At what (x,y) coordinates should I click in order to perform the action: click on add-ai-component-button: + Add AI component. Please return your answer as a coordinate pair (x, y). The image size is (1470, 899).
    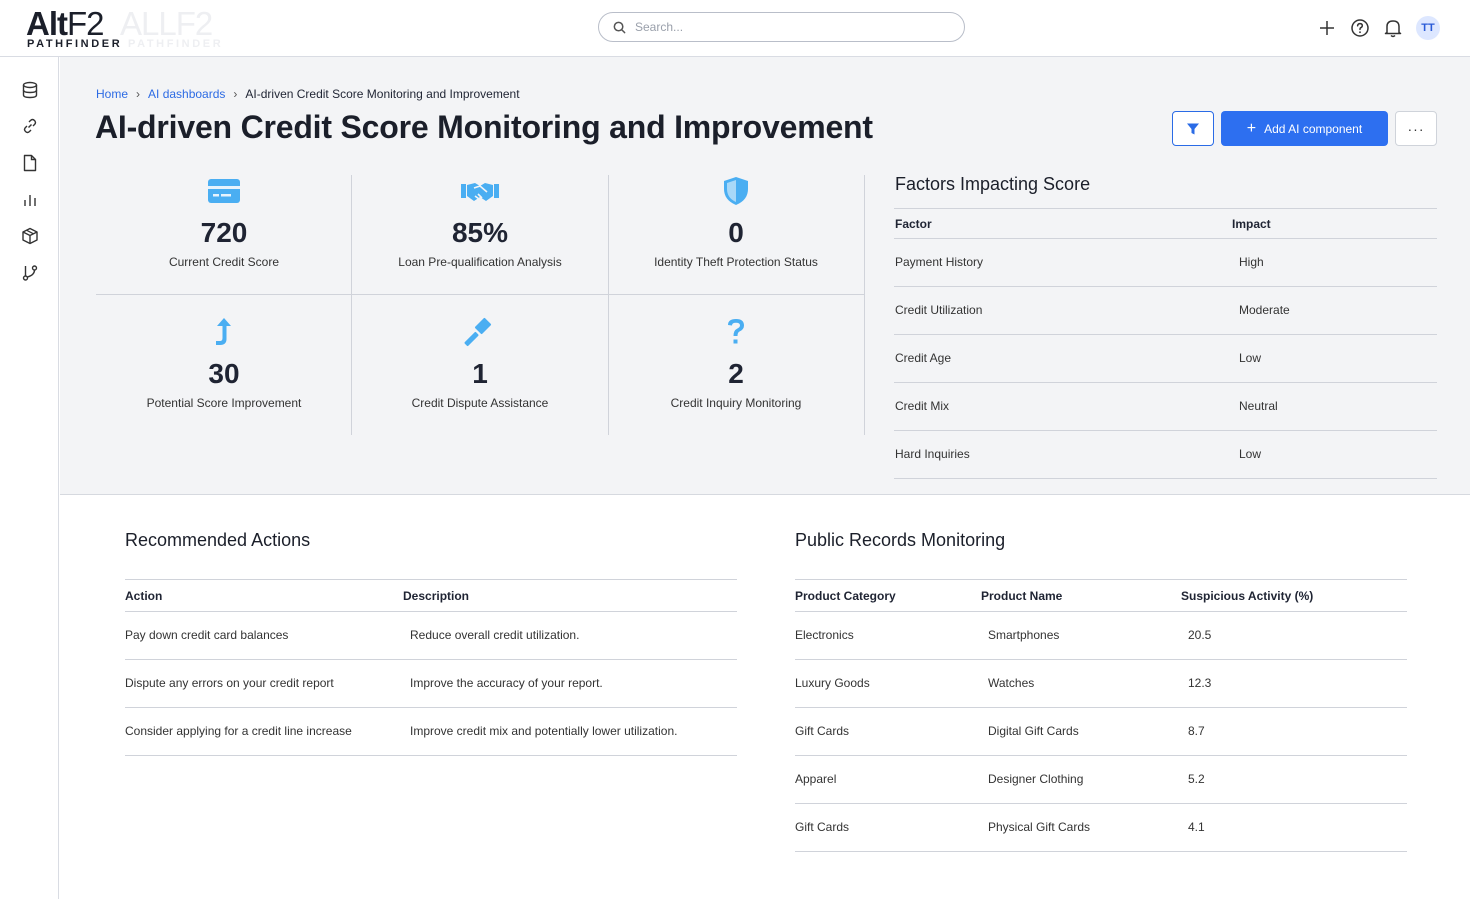
    Looking at the image, I should click on (1304, 128).